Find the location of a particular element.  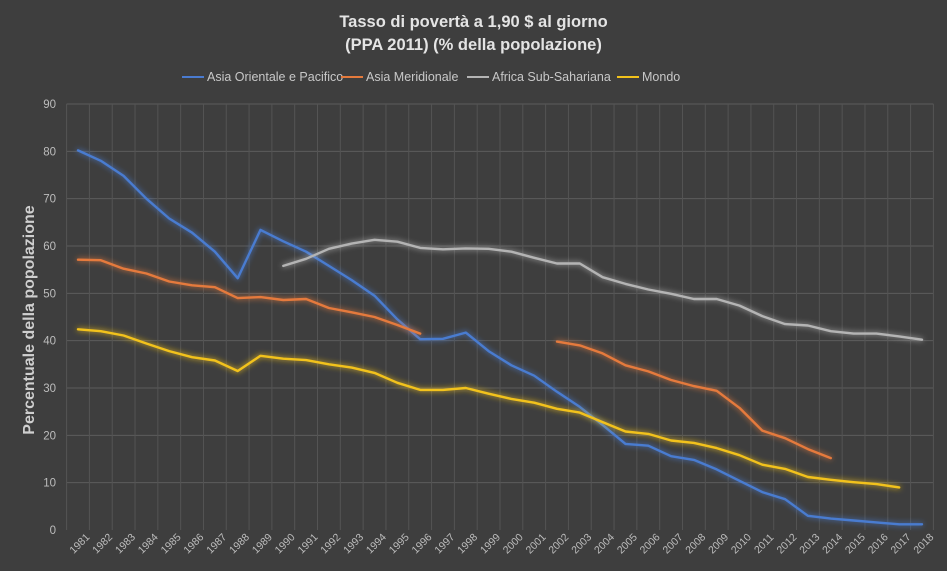

x-tick-label: 1989 is located at coordinates (262, 543).